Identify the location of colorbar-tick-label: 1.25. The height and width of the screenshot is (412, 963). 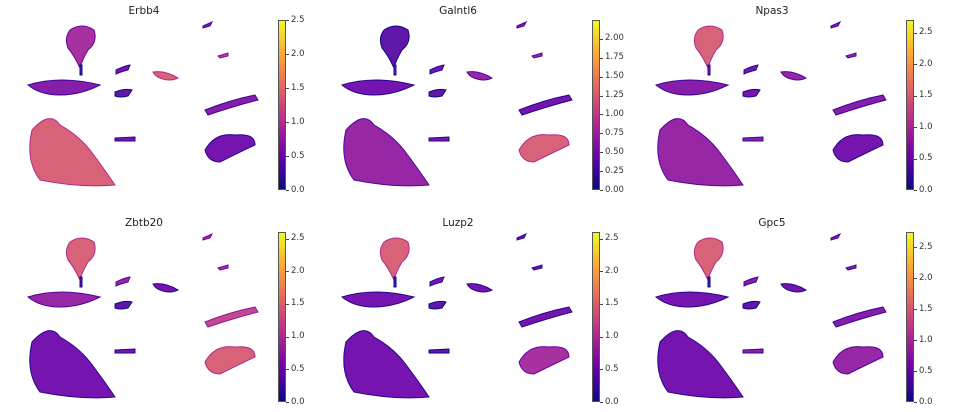
(614, 95).